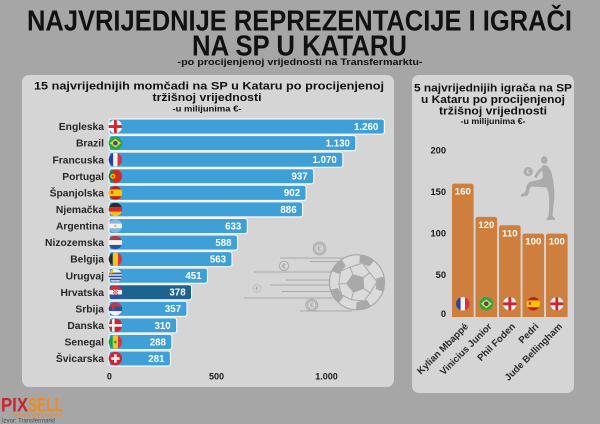  I want to click on svg-text: Španjolska, so click(77, 192).